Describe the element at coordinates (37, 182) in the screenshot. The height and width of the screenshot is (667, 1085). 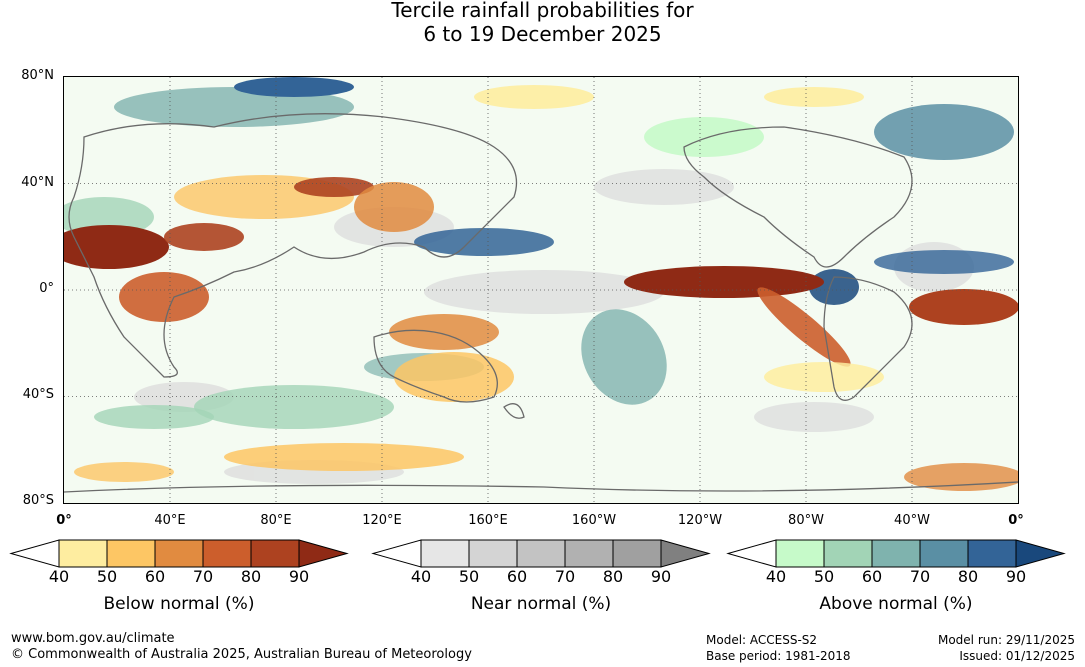
I see `lat-label-40n: 40°N` at that location.